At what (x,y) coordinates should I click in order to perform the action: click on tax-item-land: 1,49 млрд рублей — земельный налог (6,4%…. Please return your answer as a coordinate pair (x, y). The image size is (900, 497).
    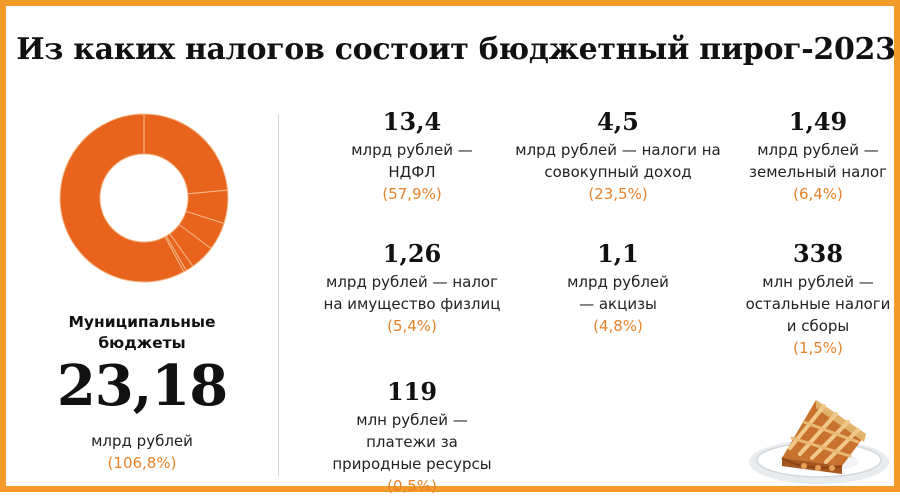
    Looking at the image, I should click on (804, 156).